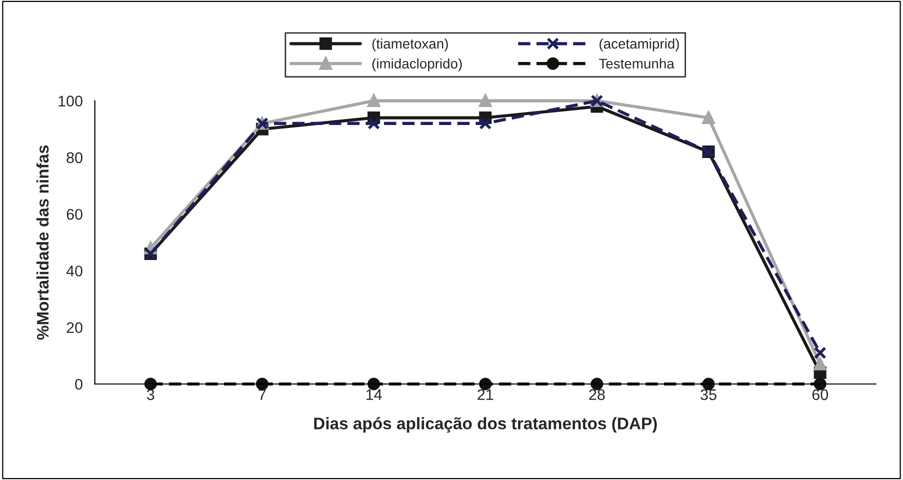 The image size is (903, 480). What do you see at coordinates (417, 65) in the screenshot?
I see `legend-label: (imidacloprido)` at bounding box center [417, 65].